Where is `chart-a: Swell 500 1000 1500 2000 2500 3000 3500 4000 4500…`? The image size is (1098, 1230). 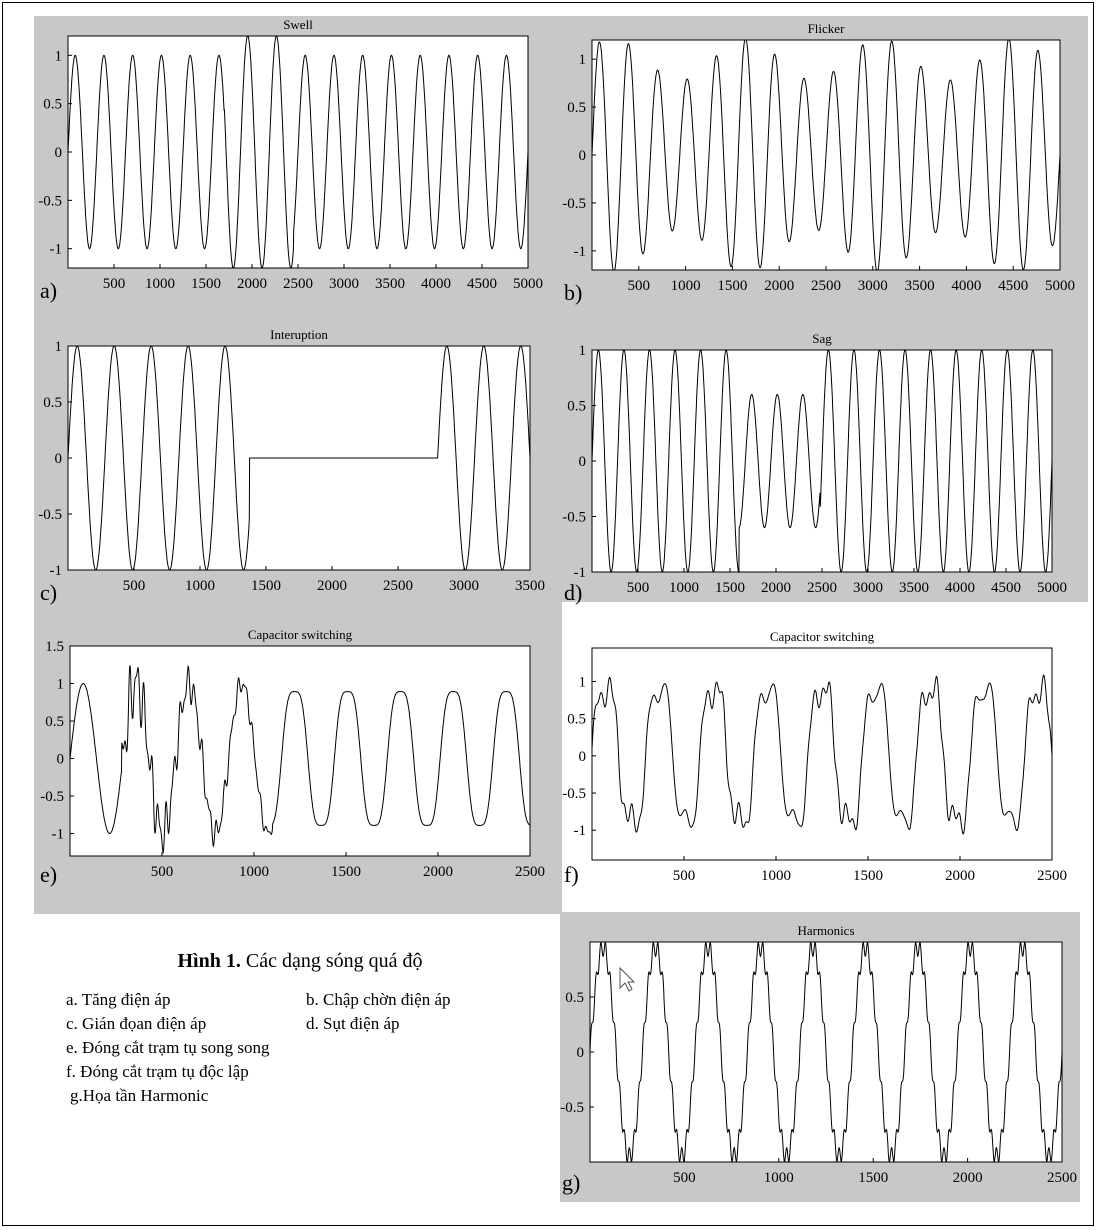 chart-a: Swell 500 1000 1500 2000 2500 3000 3500 4000 4500… is located at coordinates (290, 160).